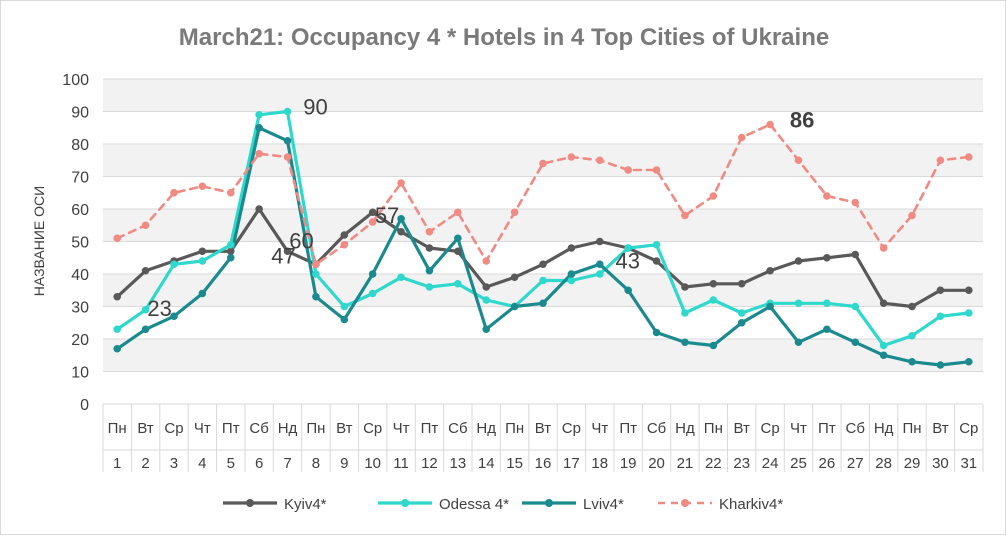 The width and height of the screenshot is (1006, 536). What do you see at coordinates (827, 463) in the screenshot?
I see `x-tick-day: 26` at bounding box center [827, 463].